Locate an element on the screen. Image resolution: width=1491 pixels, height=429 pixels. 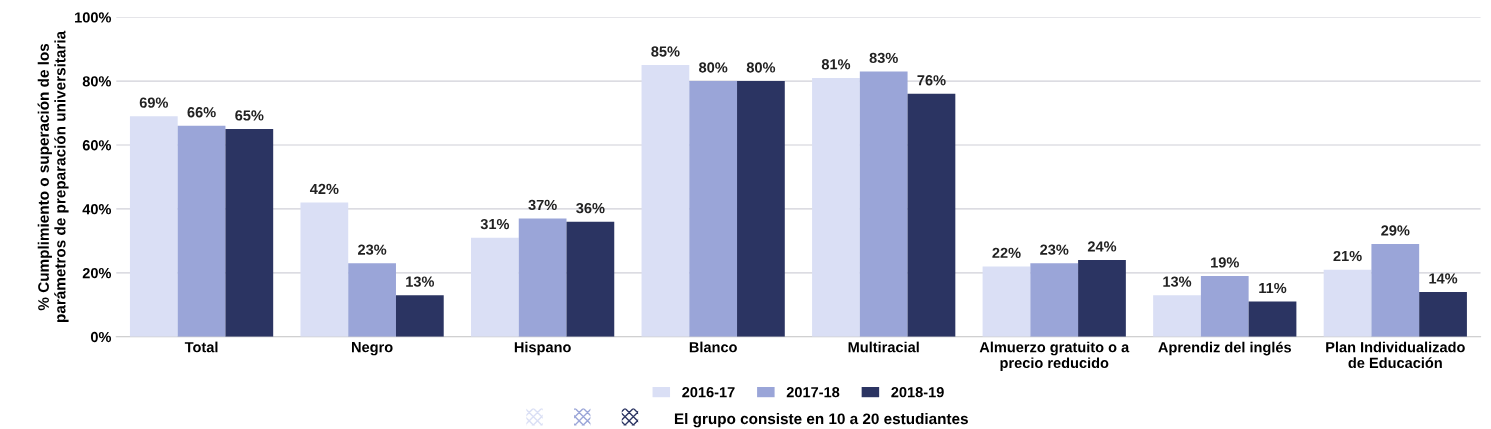
text: El grupo consiste en 10 a 20 estudiantes is located at coordinates (821, 420).